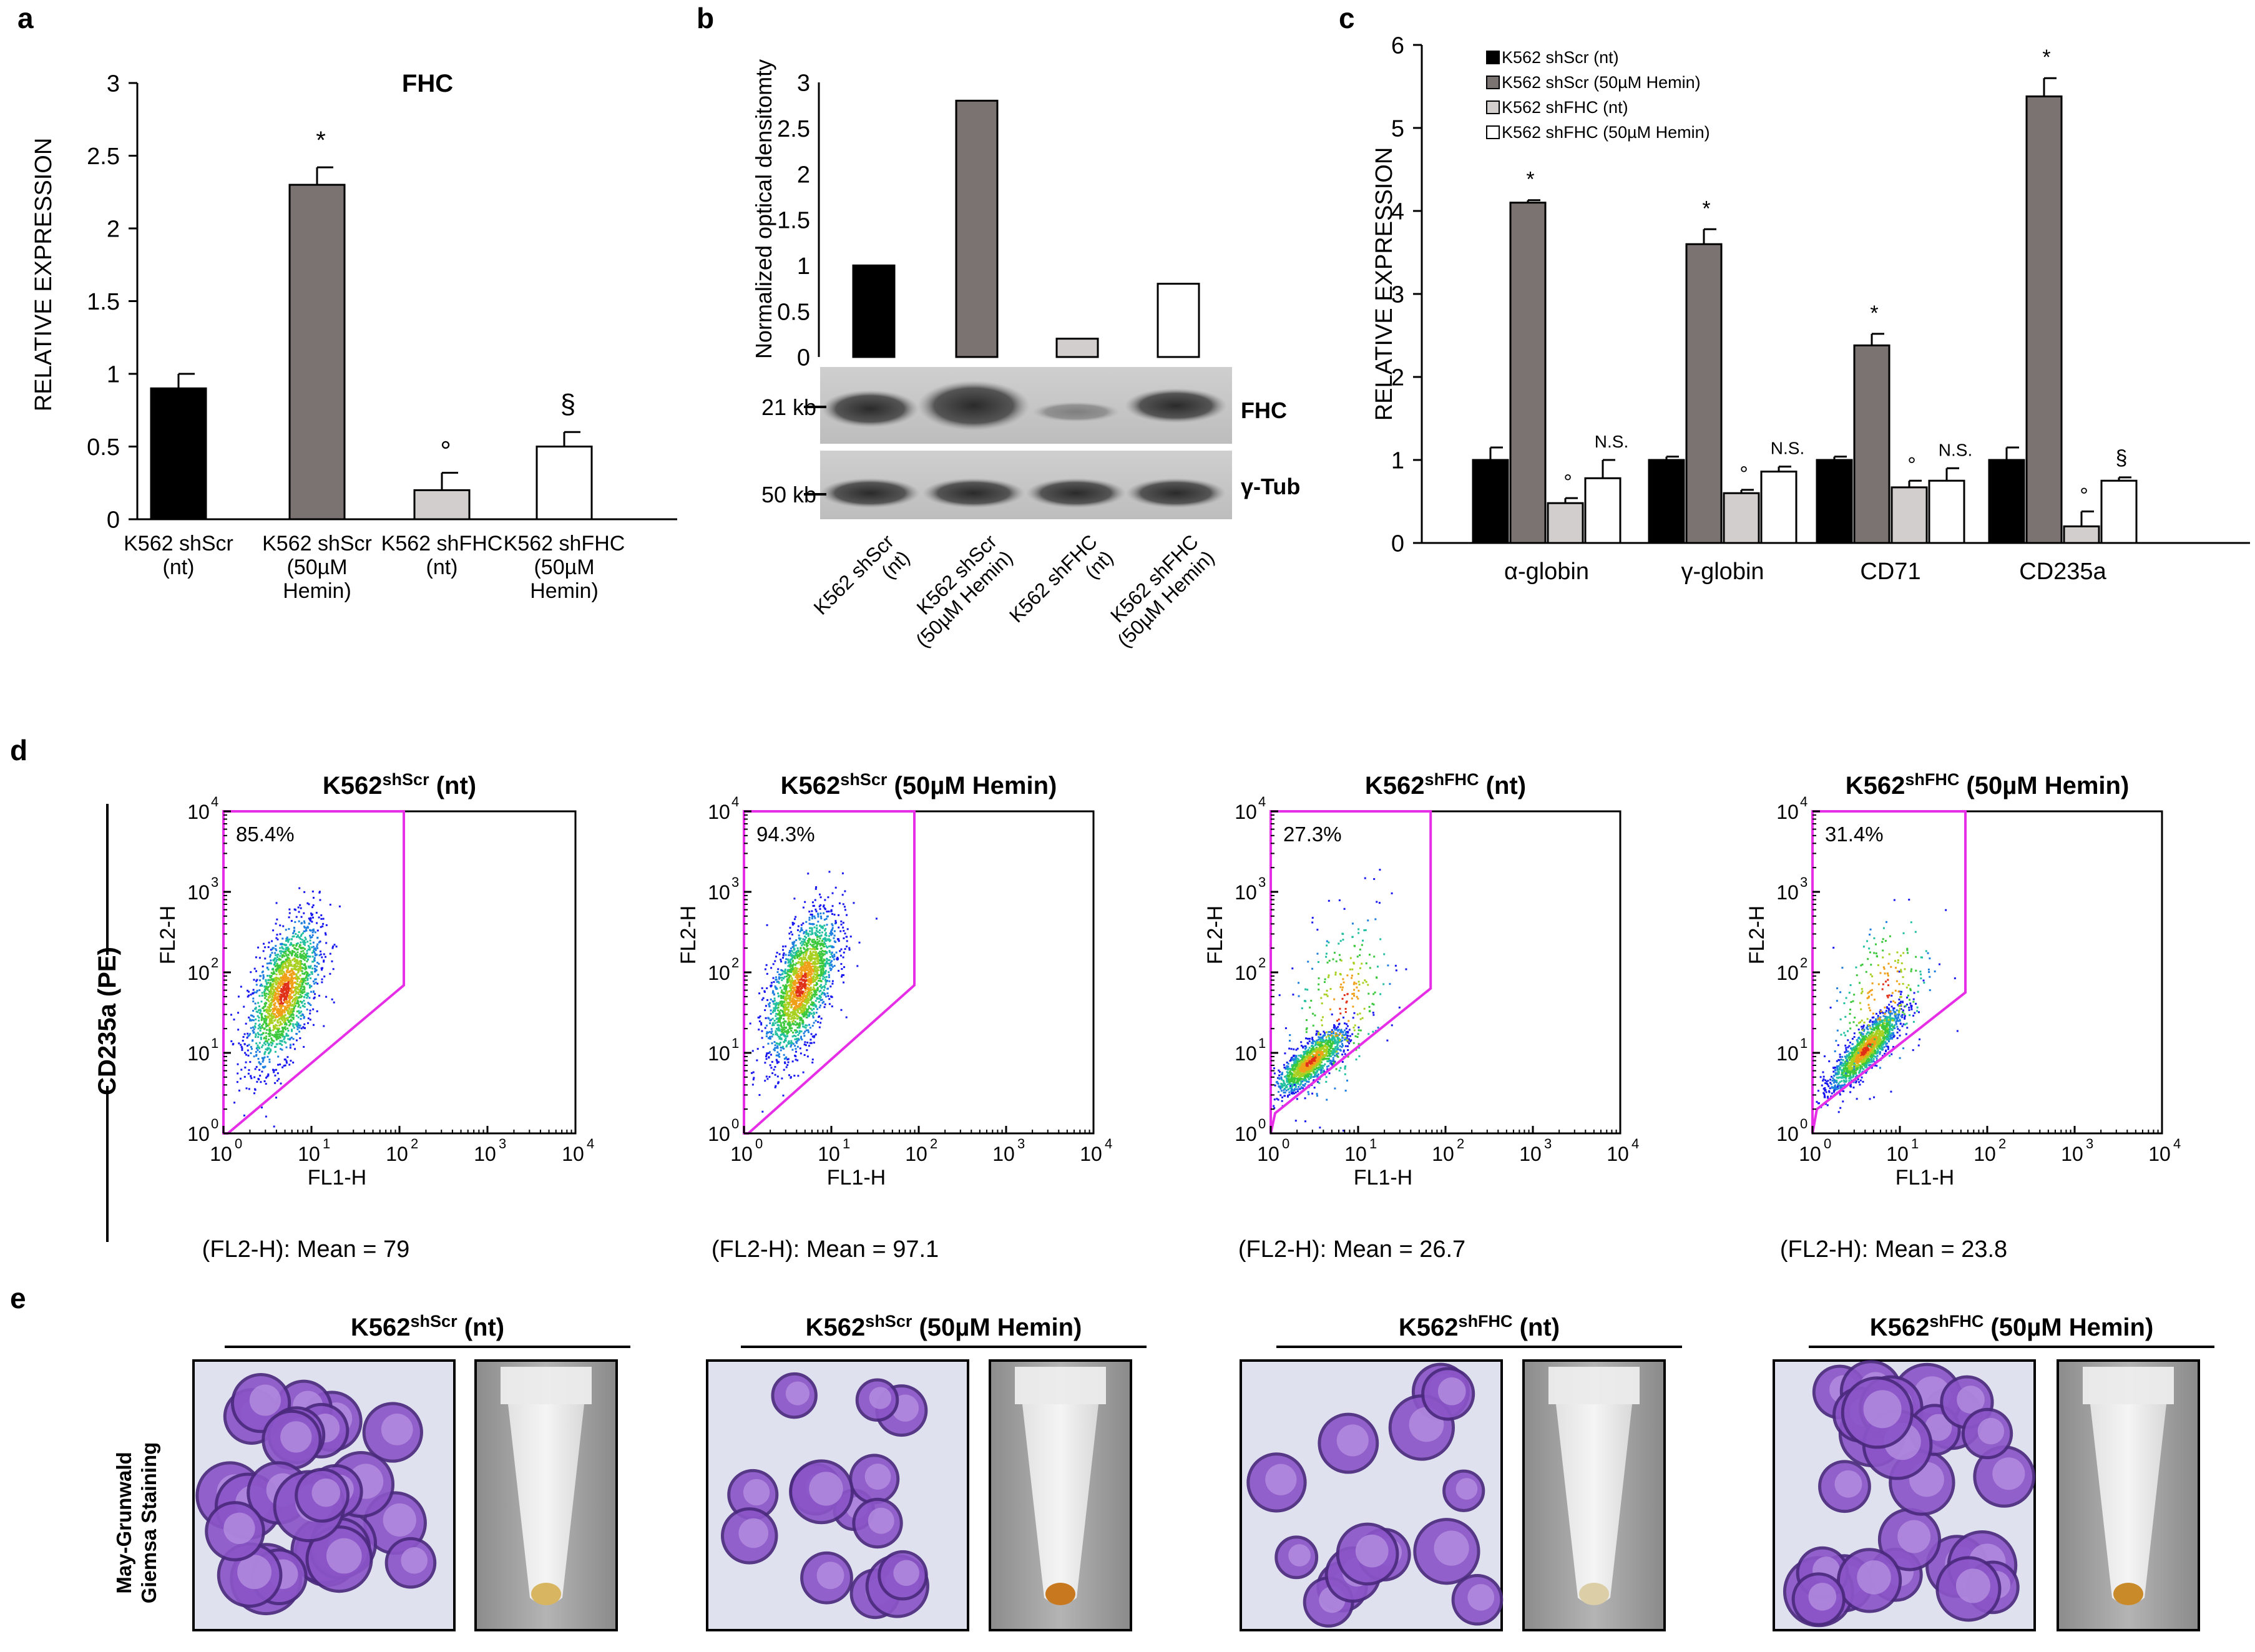 Image resolution: width=2255 pixels, height=1652 pixels. Describe the element at coordinates (285, 1007) in the screenshot. I see `scatter-points` at that location.